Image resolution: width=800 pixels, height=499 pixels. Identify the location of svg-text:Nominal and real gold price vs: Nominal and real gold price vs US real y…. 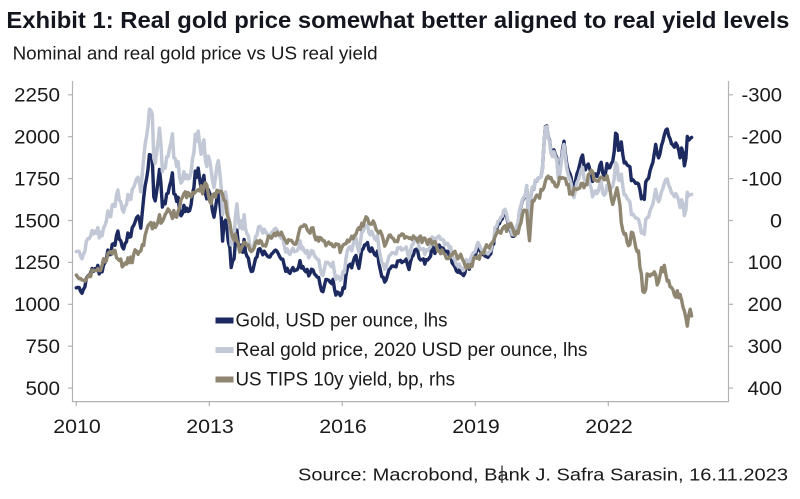
(195, 54).